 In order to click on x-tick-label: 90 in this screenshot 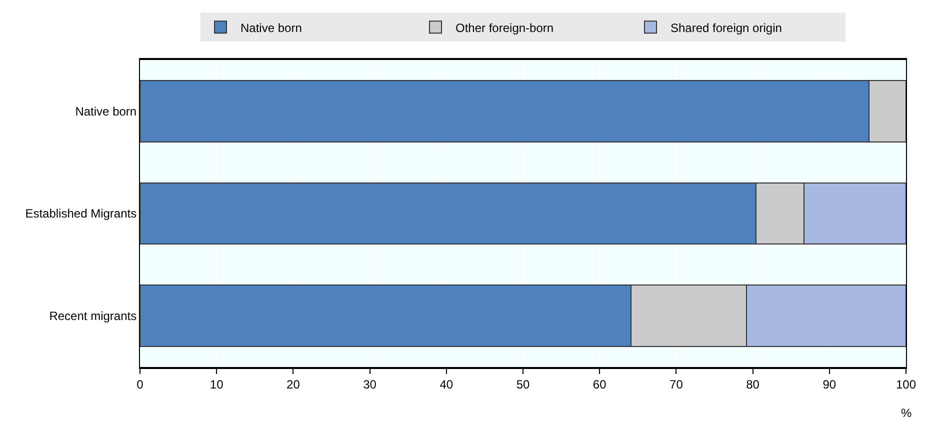, I will do `click(829, 384)`.